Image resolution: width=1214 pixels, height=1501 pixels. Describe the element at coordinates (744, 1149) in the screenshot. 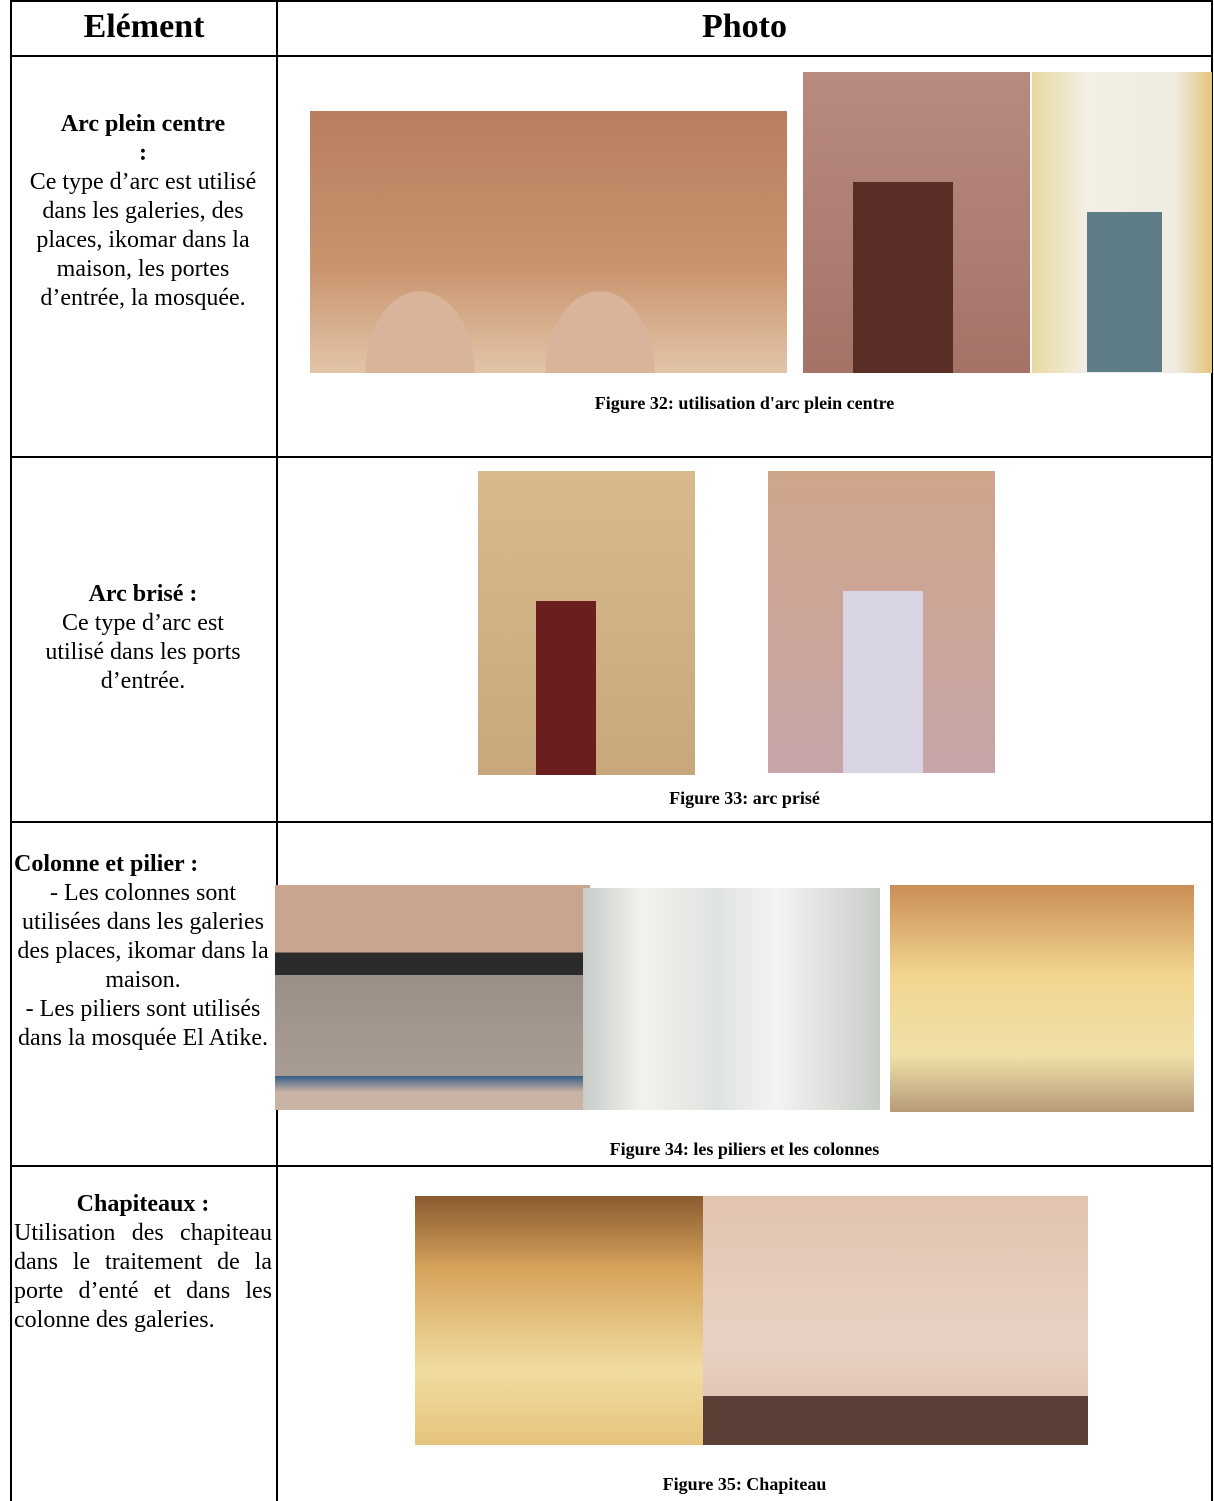

I see `figure-caption: Figure 34: les piliers et les colonnes` at that location.